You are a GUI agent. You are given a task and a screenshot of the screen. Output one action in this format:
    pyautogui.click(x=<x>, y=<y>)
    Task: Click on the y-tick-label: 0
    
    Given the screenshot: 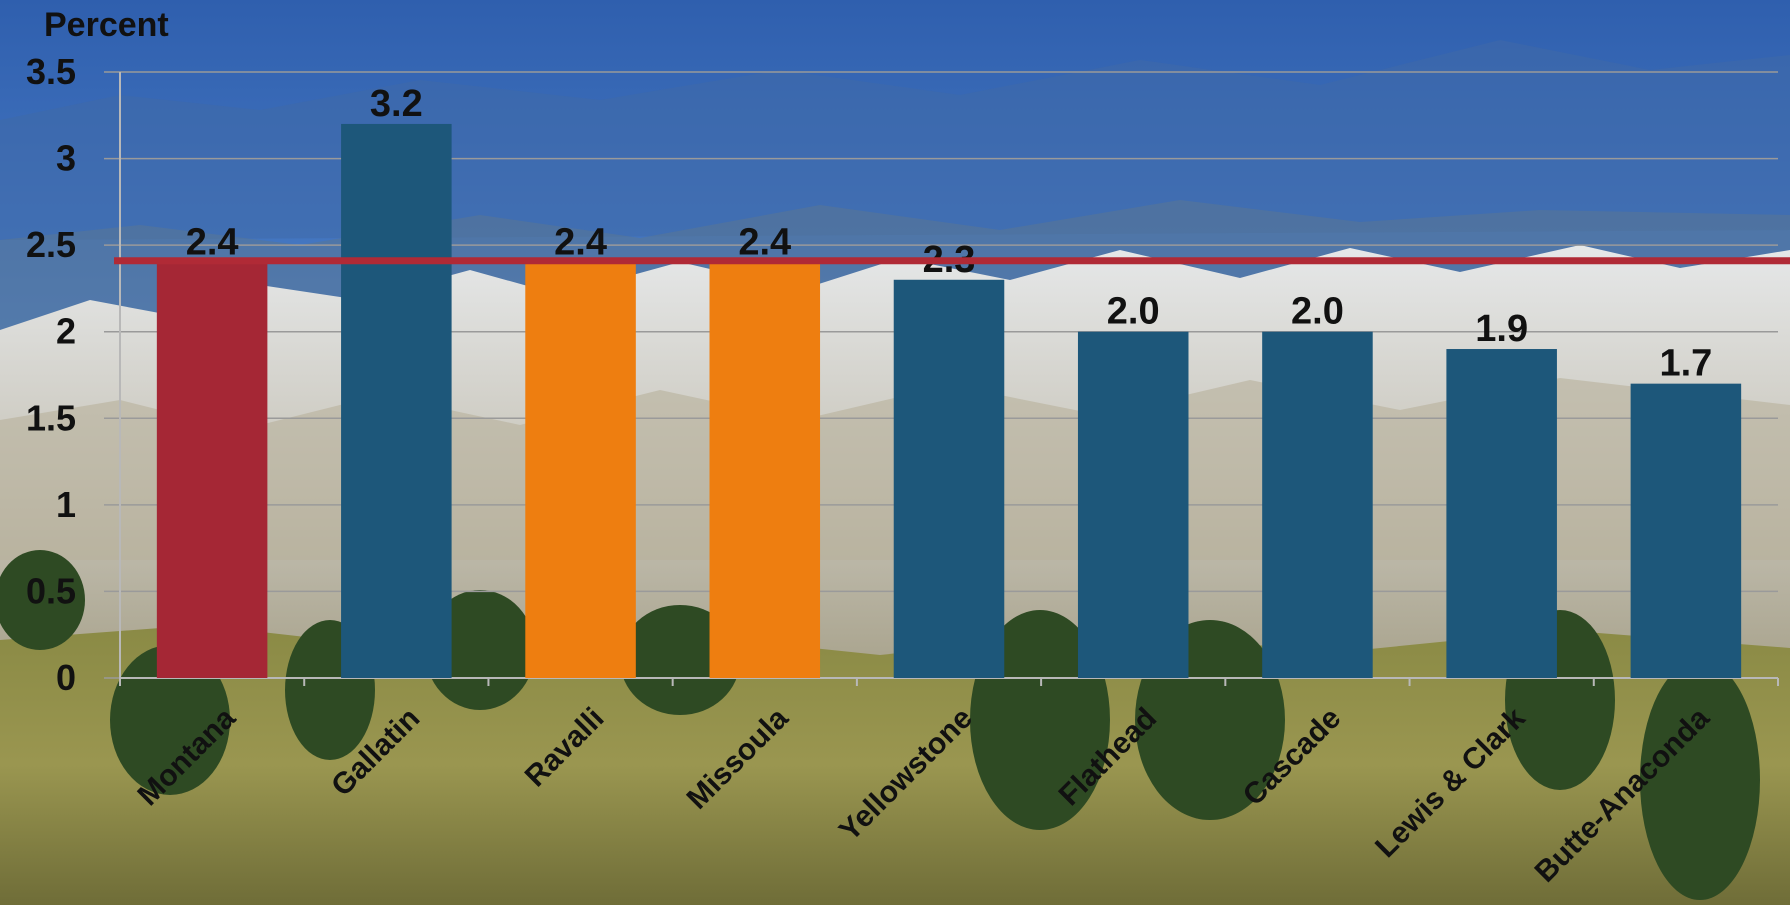 What is the action you would take?
    pyautogui.click(x=66, y=677)
    